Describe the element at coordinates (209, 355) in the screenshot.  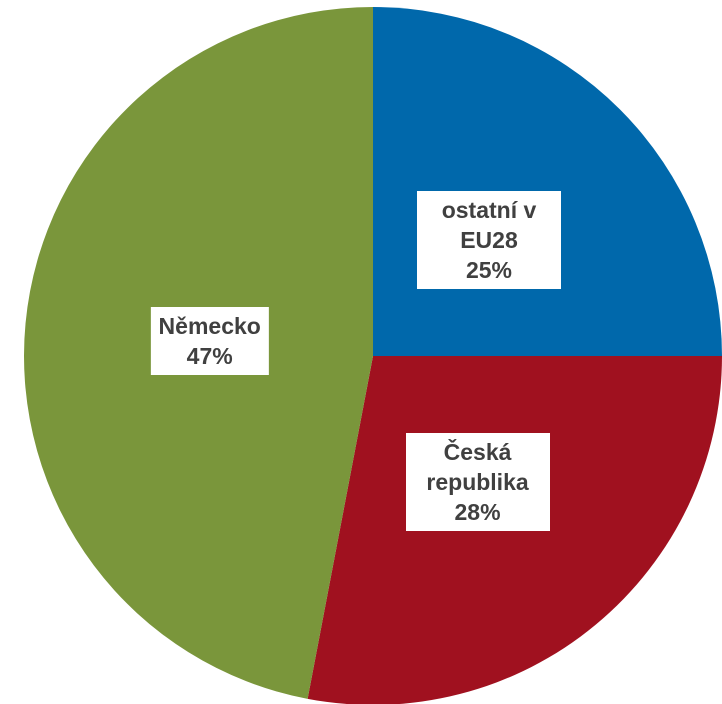
I see `slice-value: 47%` at that location.